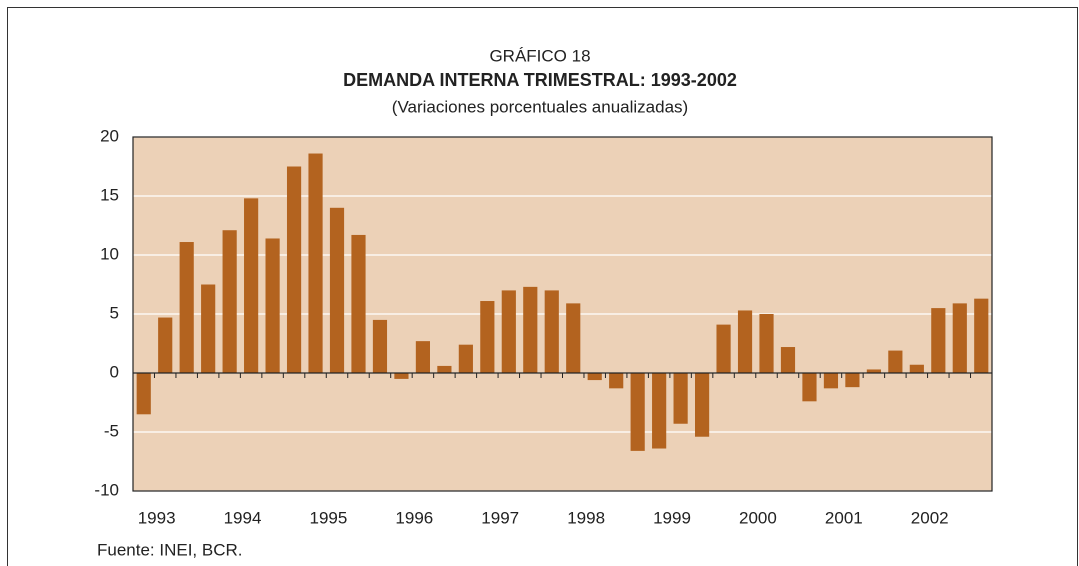  Describe the element at coordinates (329, 517) in the screenshot. I see `x-tick-label: 1995` at that location.